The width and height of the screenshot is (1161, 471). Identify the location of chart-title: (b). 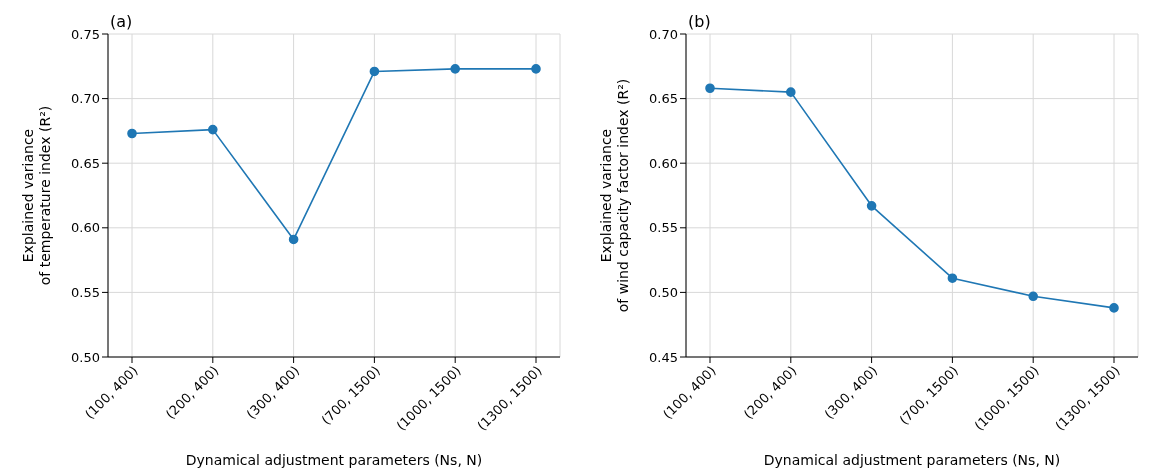
(699, 21).